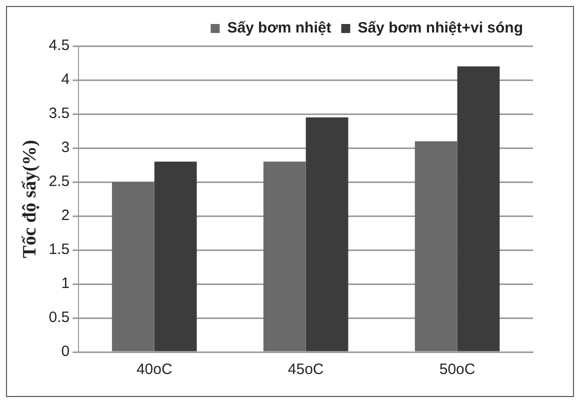 This screenshot has width=580, height=403. I want to click on y-tick-label: 0.5, so click(59, 317).